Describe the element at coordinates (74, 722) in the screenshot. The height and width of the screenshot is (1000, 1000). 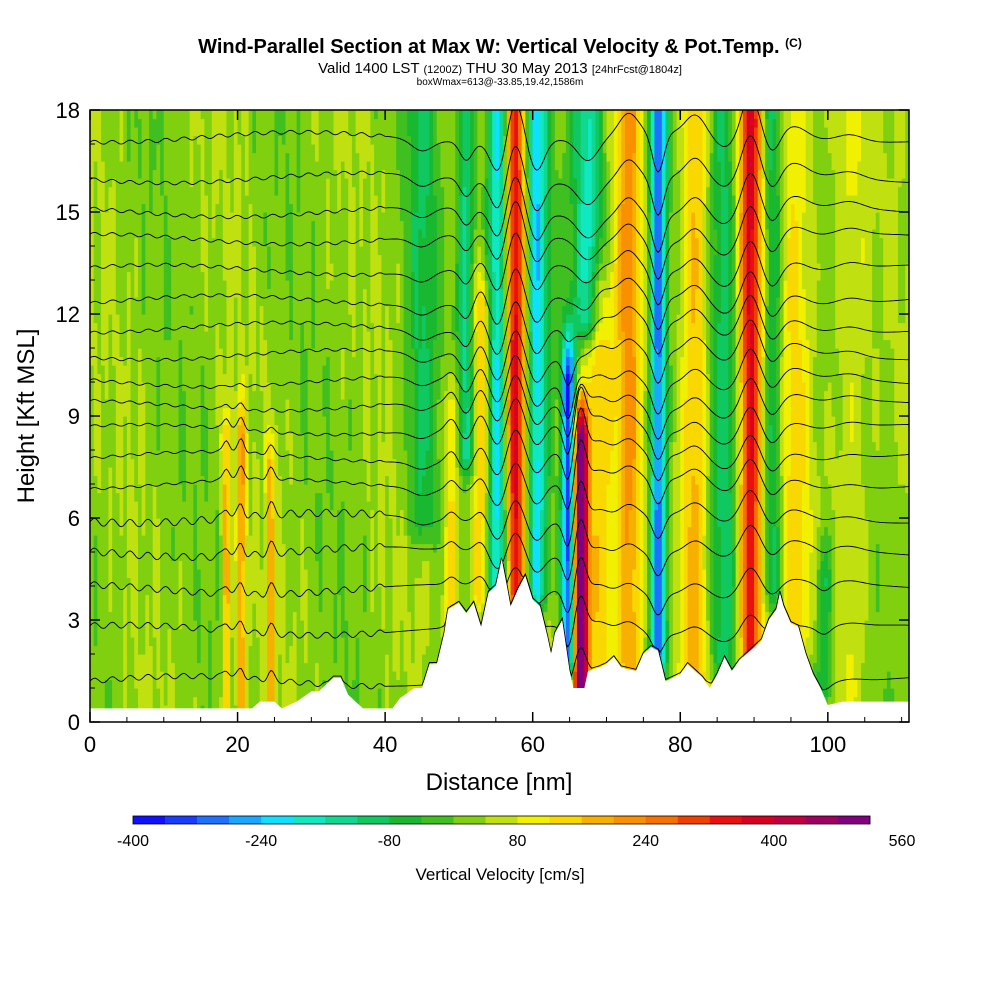
I see `y-tick-label: 0` at that location.